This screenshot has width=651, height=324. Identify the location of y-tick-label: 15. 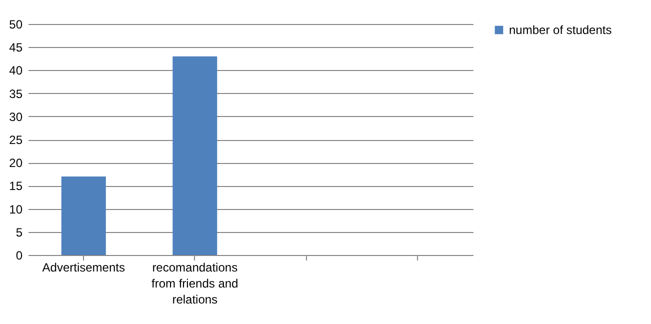
(16, 186).